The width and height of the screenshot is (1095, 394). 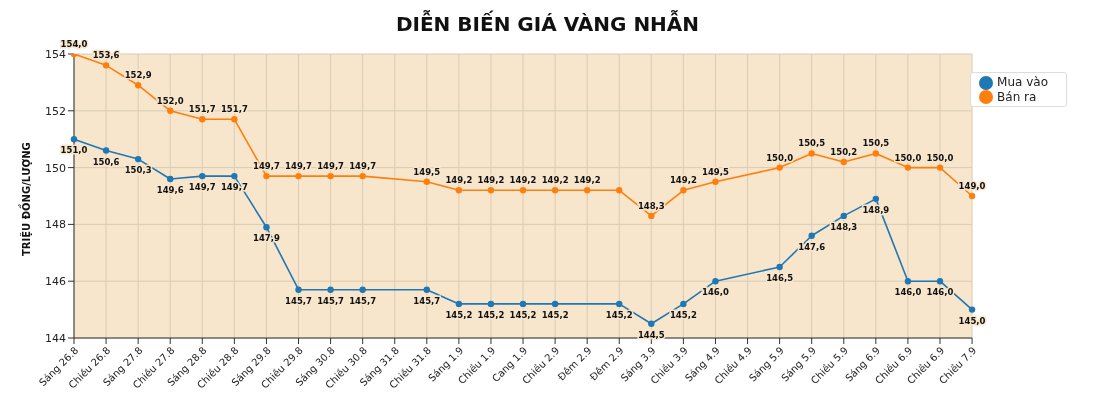 I want to click on data-label: 144,5, so click(x=651, y=334).